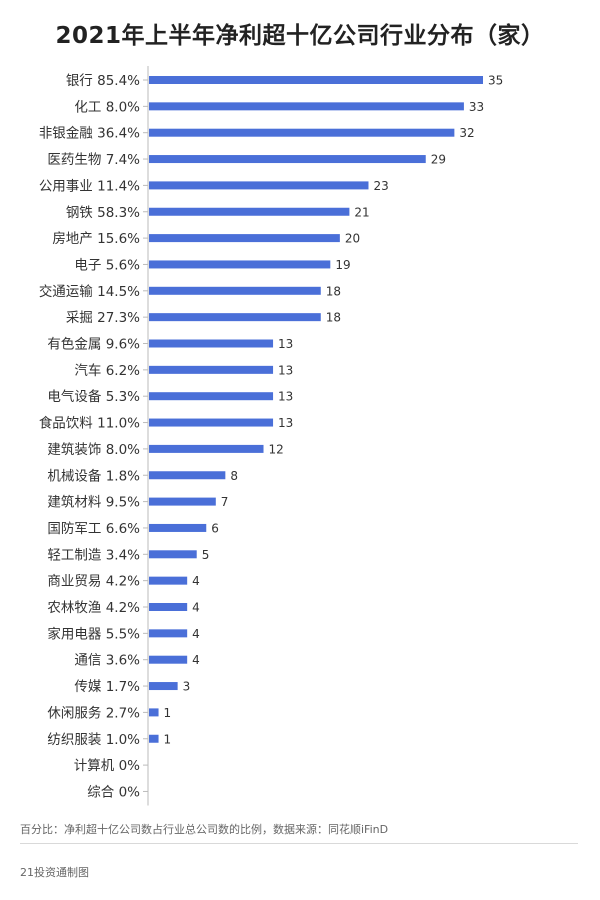 The width and height of the screenshot is (600, 900). I want to click on category-label: 有色金属 9.6%, so click(93, 344).